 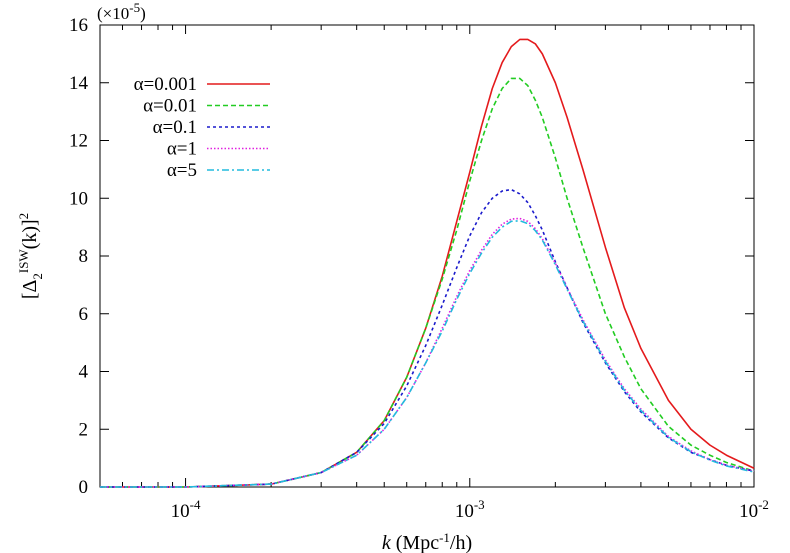 What do you see at coordinates (78, 198) in the screenshot?
I see `y-tick-label: 10` at bounding box center [78, 198].